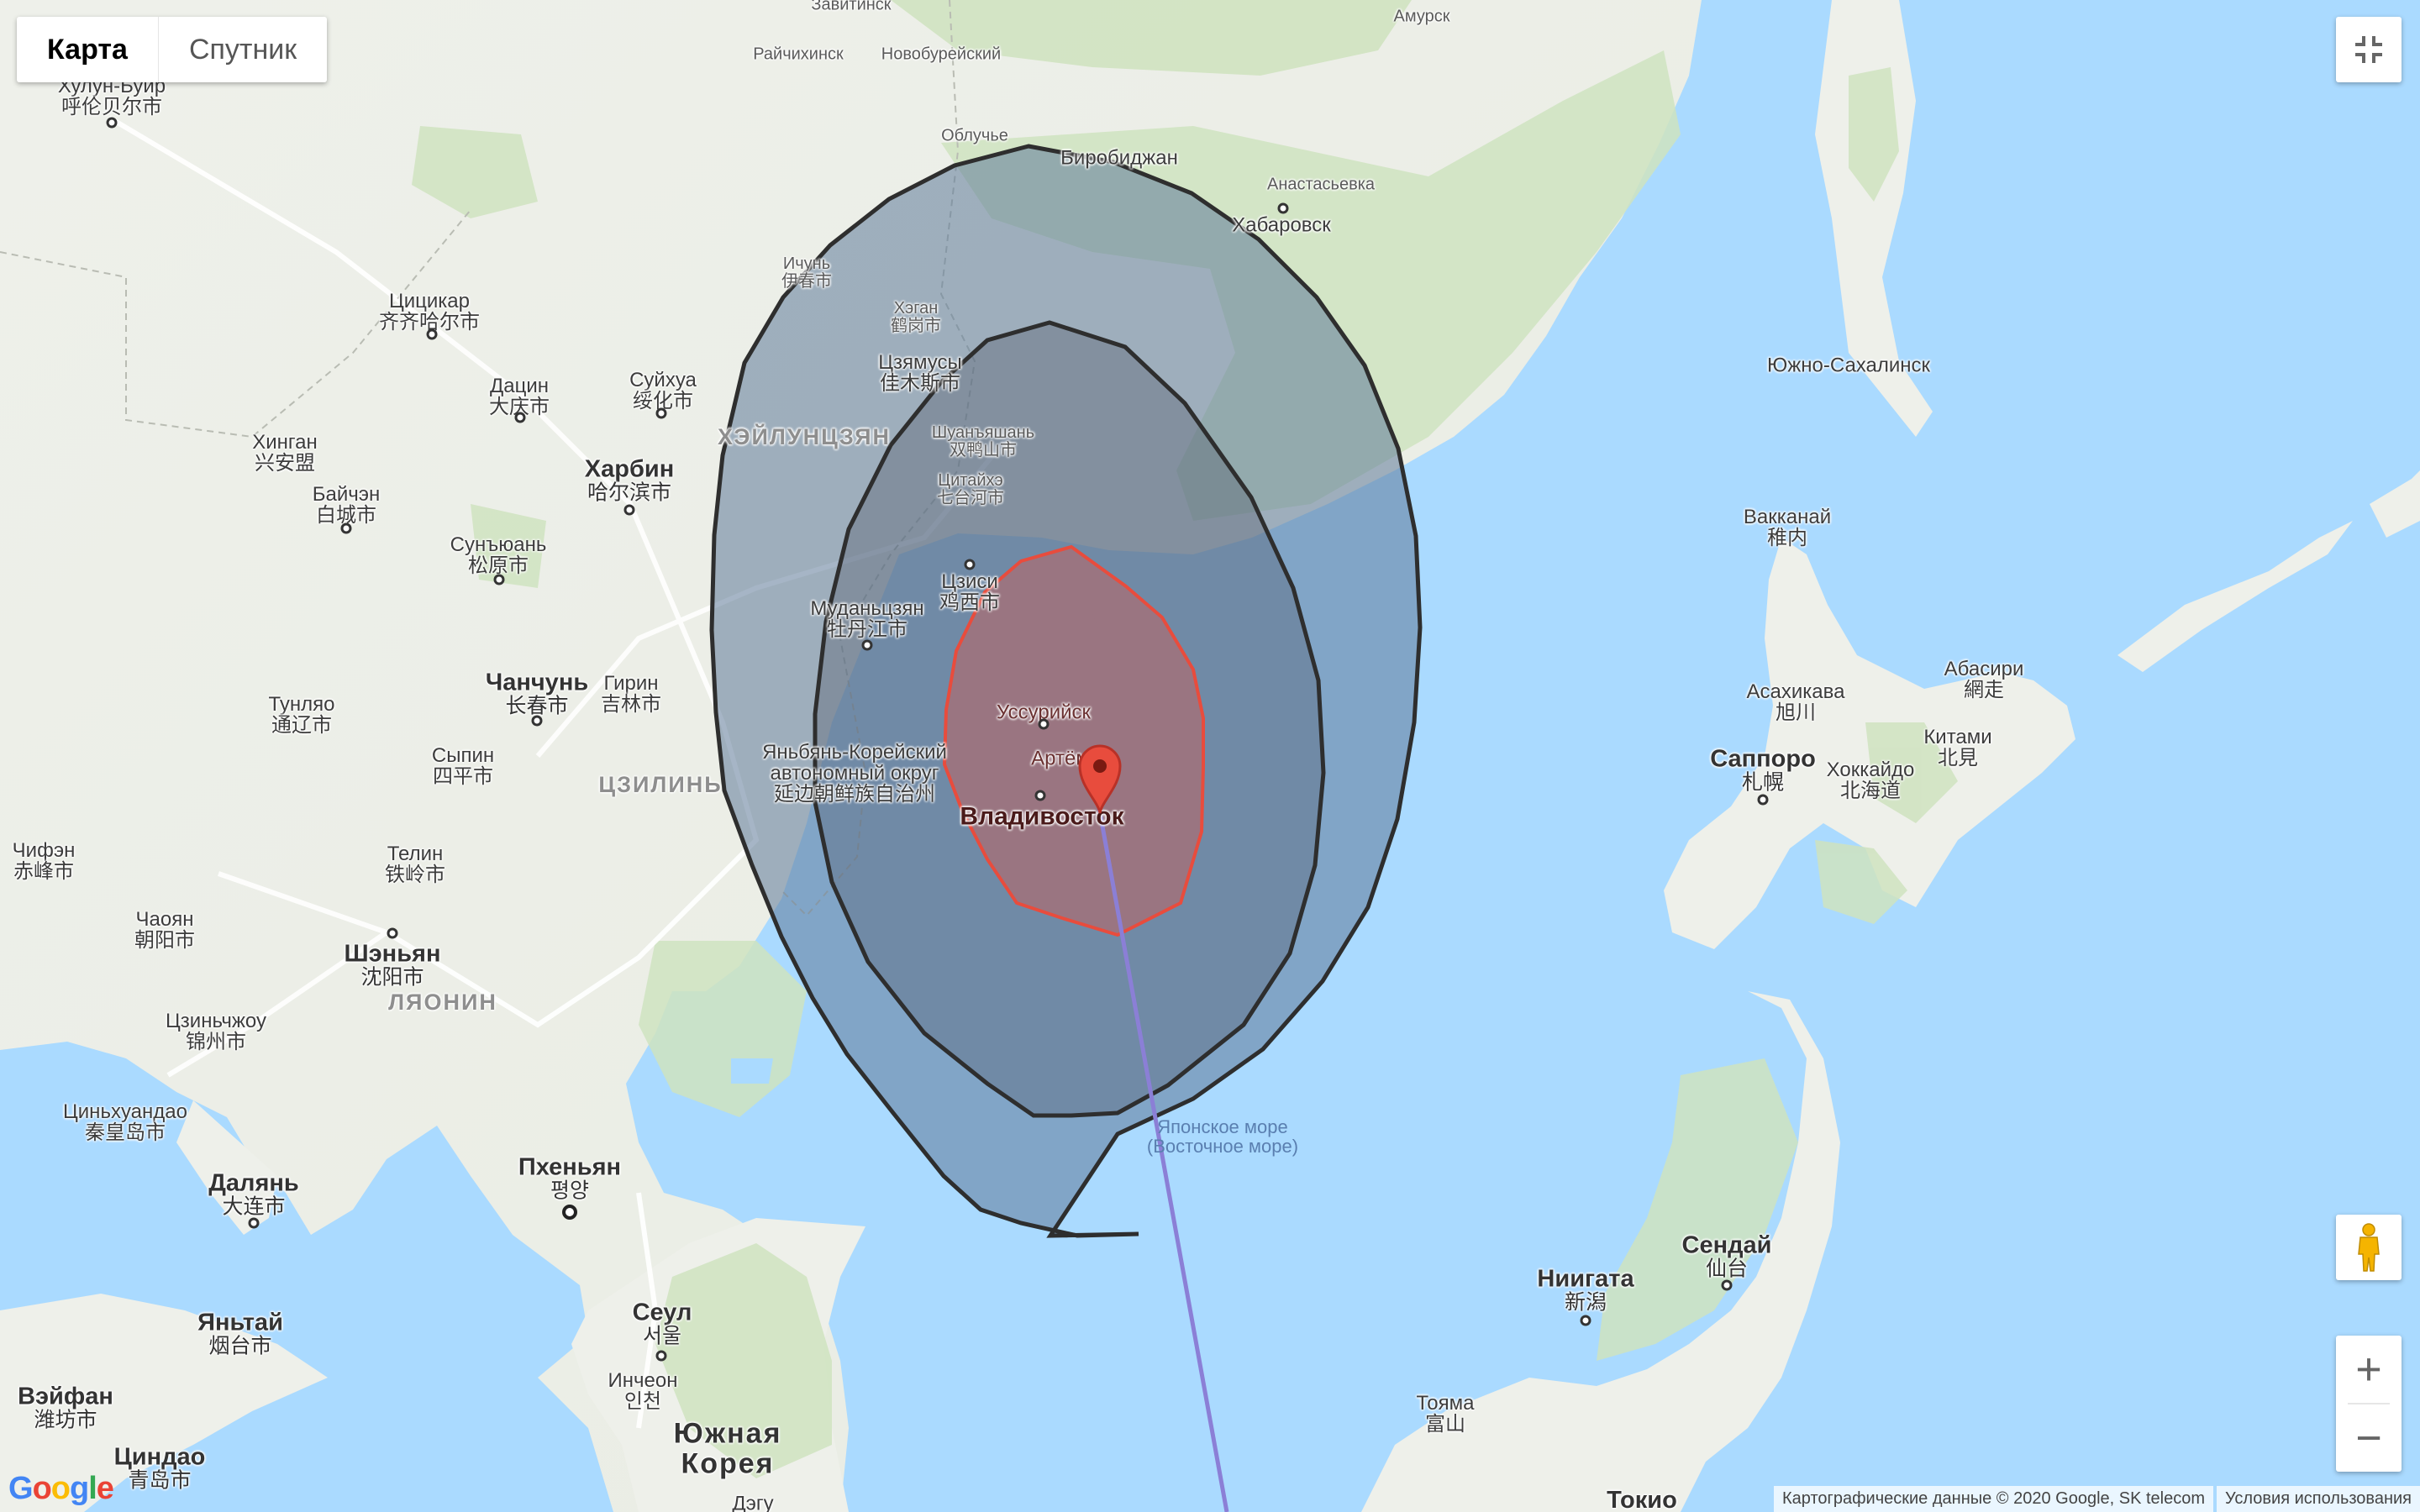  What do you see at coordinates (1796, 702) in the screenshot?
I see `label-asahikawa: Асахикава 旭川` at bounding box center [1796, 702].